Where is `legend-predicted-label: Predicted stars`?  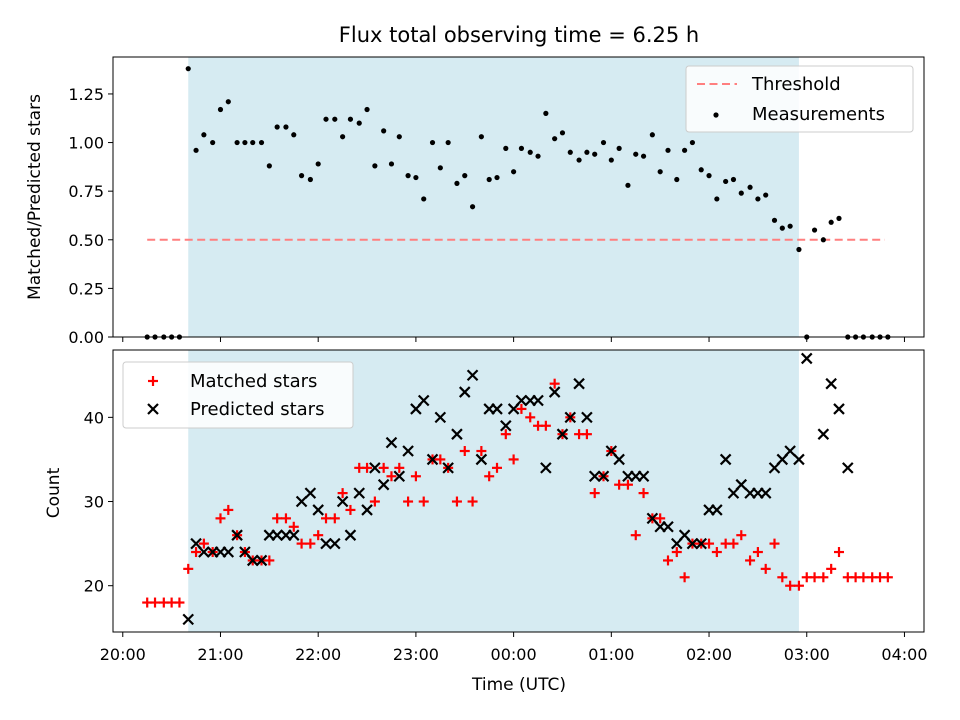 legend-predicted-label: Predicted stars is located at coordinates (257, 409).